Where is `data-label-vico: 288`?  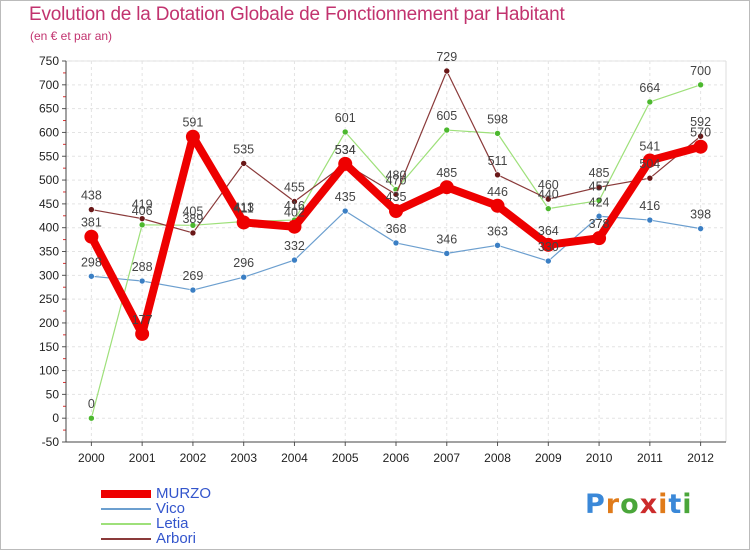
data-label-vico: 288 is located at coordinates (142, 267).